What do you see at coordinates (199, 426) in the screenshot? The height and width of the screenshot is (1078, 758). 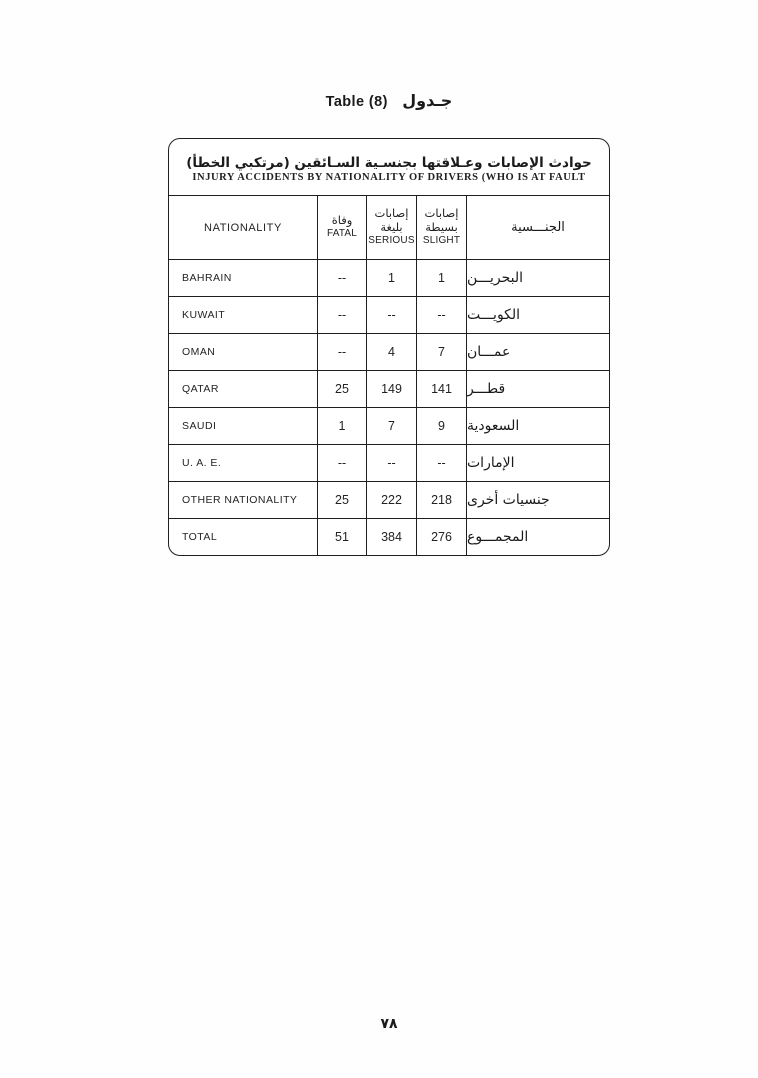 I see `nationality-cell: SAUDI` at bounding box center [199, 426].